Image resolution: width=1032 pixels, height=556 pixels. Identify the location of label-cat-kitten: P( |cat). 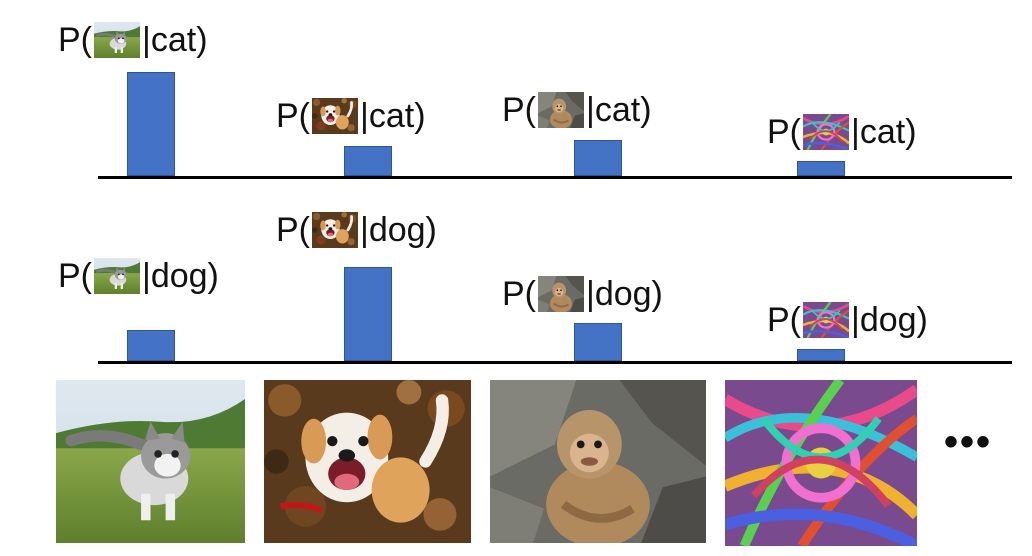
(133, 40).